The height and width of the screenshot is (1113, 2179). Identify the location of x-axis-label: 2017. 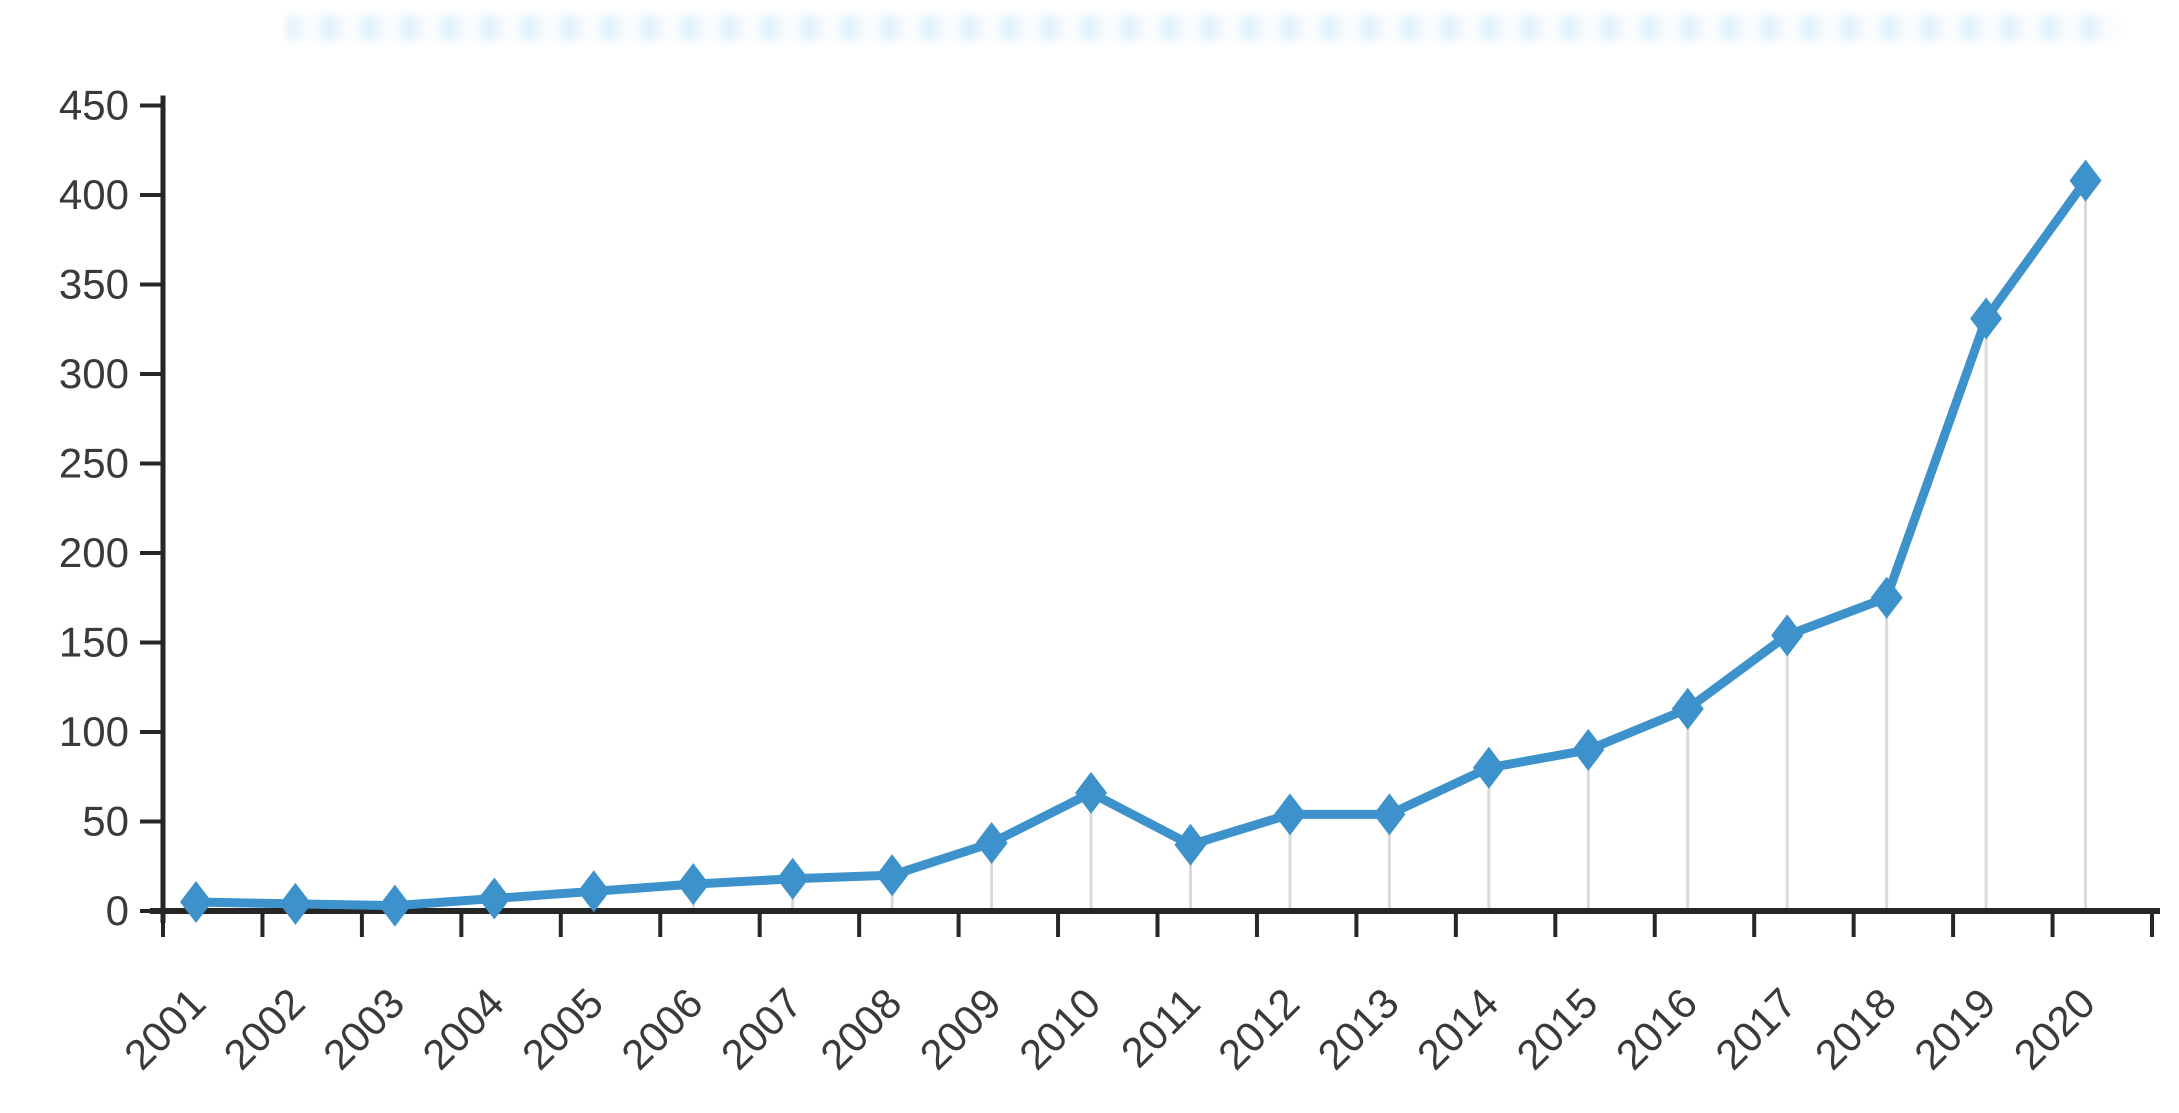
(1755, 1028).